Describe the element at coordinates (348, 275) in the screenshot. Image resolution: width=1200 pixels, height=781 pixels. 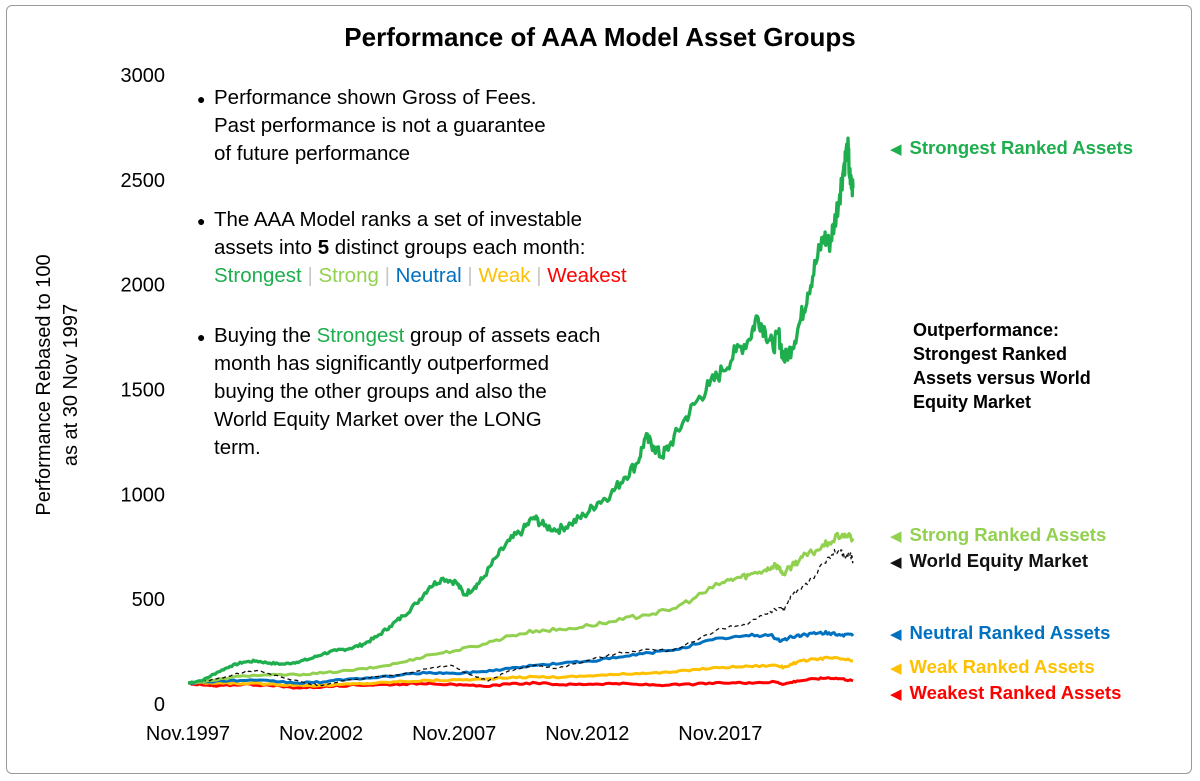
I see `group-strong: Strong` at that location.